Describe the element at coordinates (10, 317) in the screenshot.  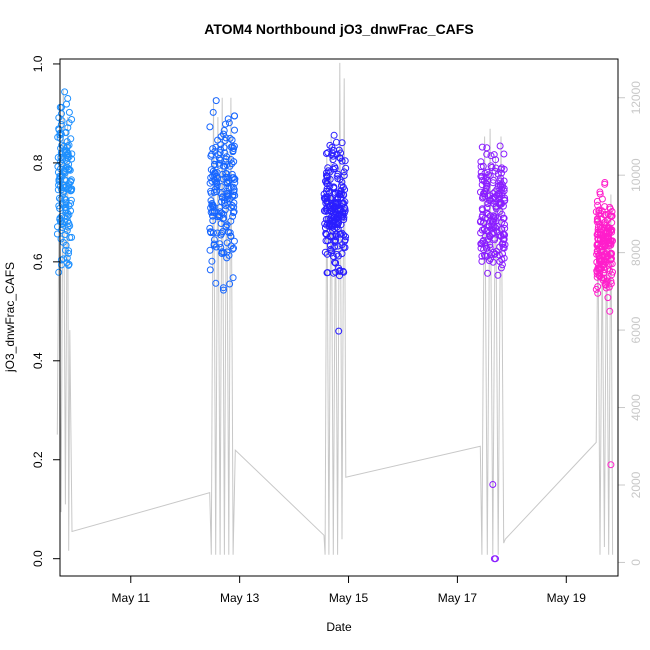
I see `y-axis-label: jO3_dnwFrac_CAFS` at that location.